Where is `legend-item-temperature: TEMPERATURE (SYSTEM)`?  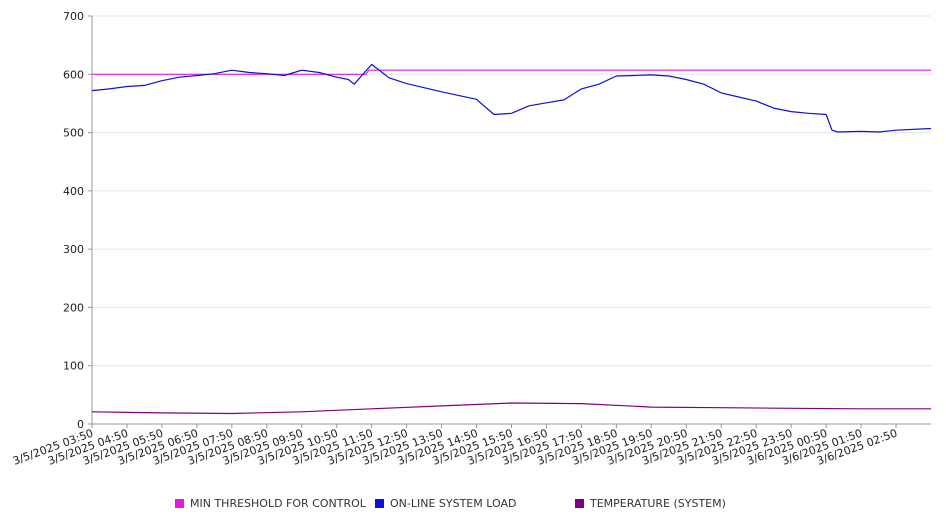 legend-item-temperature: TEMPERATURE (SYSTEM) is located at coordinates (650, 503).